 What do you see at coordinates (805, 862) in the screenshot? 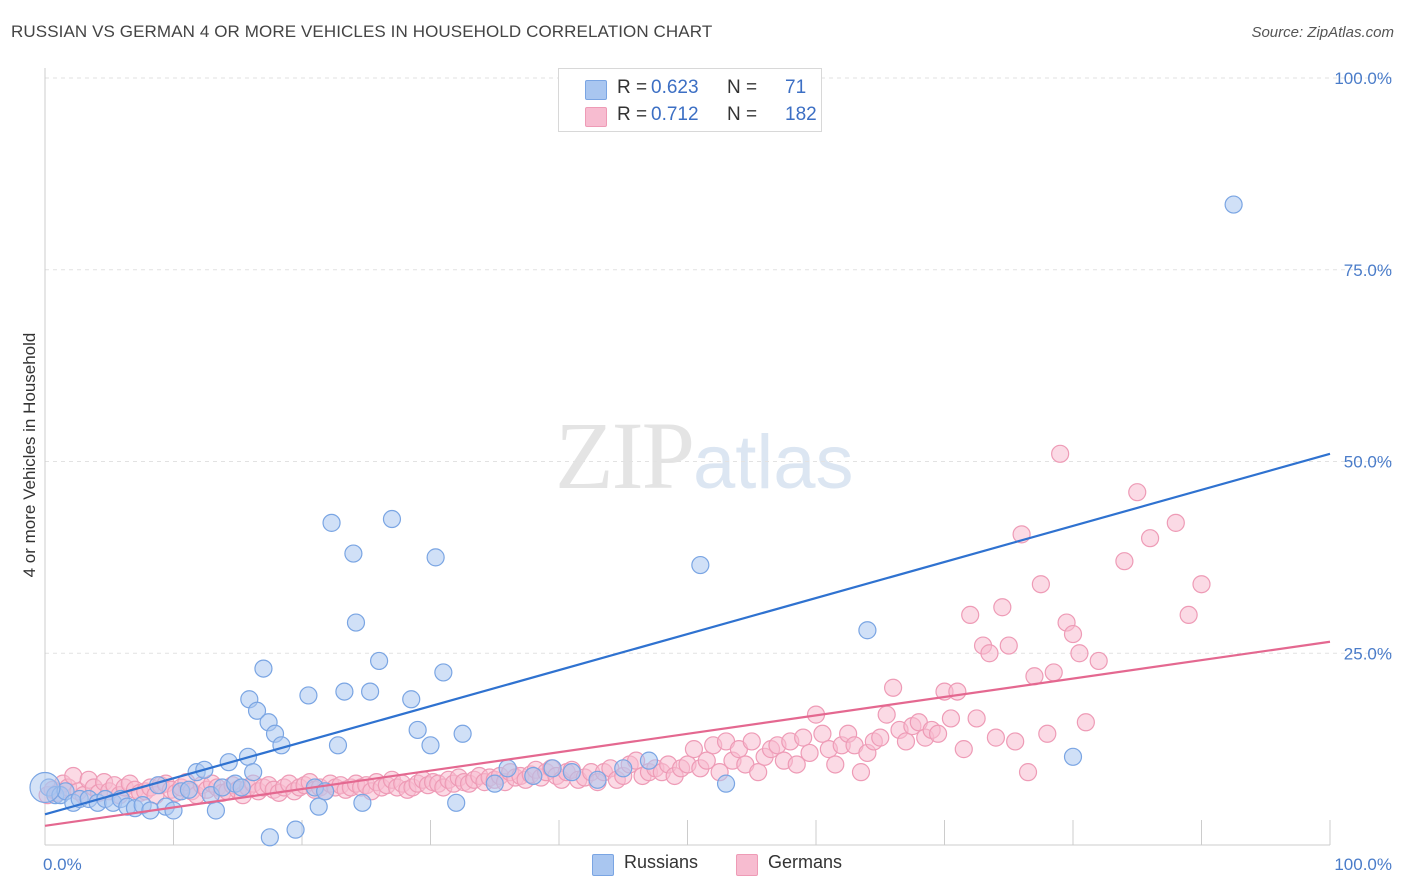
I see `germans-legend-label: Germans` at bounding box center [805, 862].